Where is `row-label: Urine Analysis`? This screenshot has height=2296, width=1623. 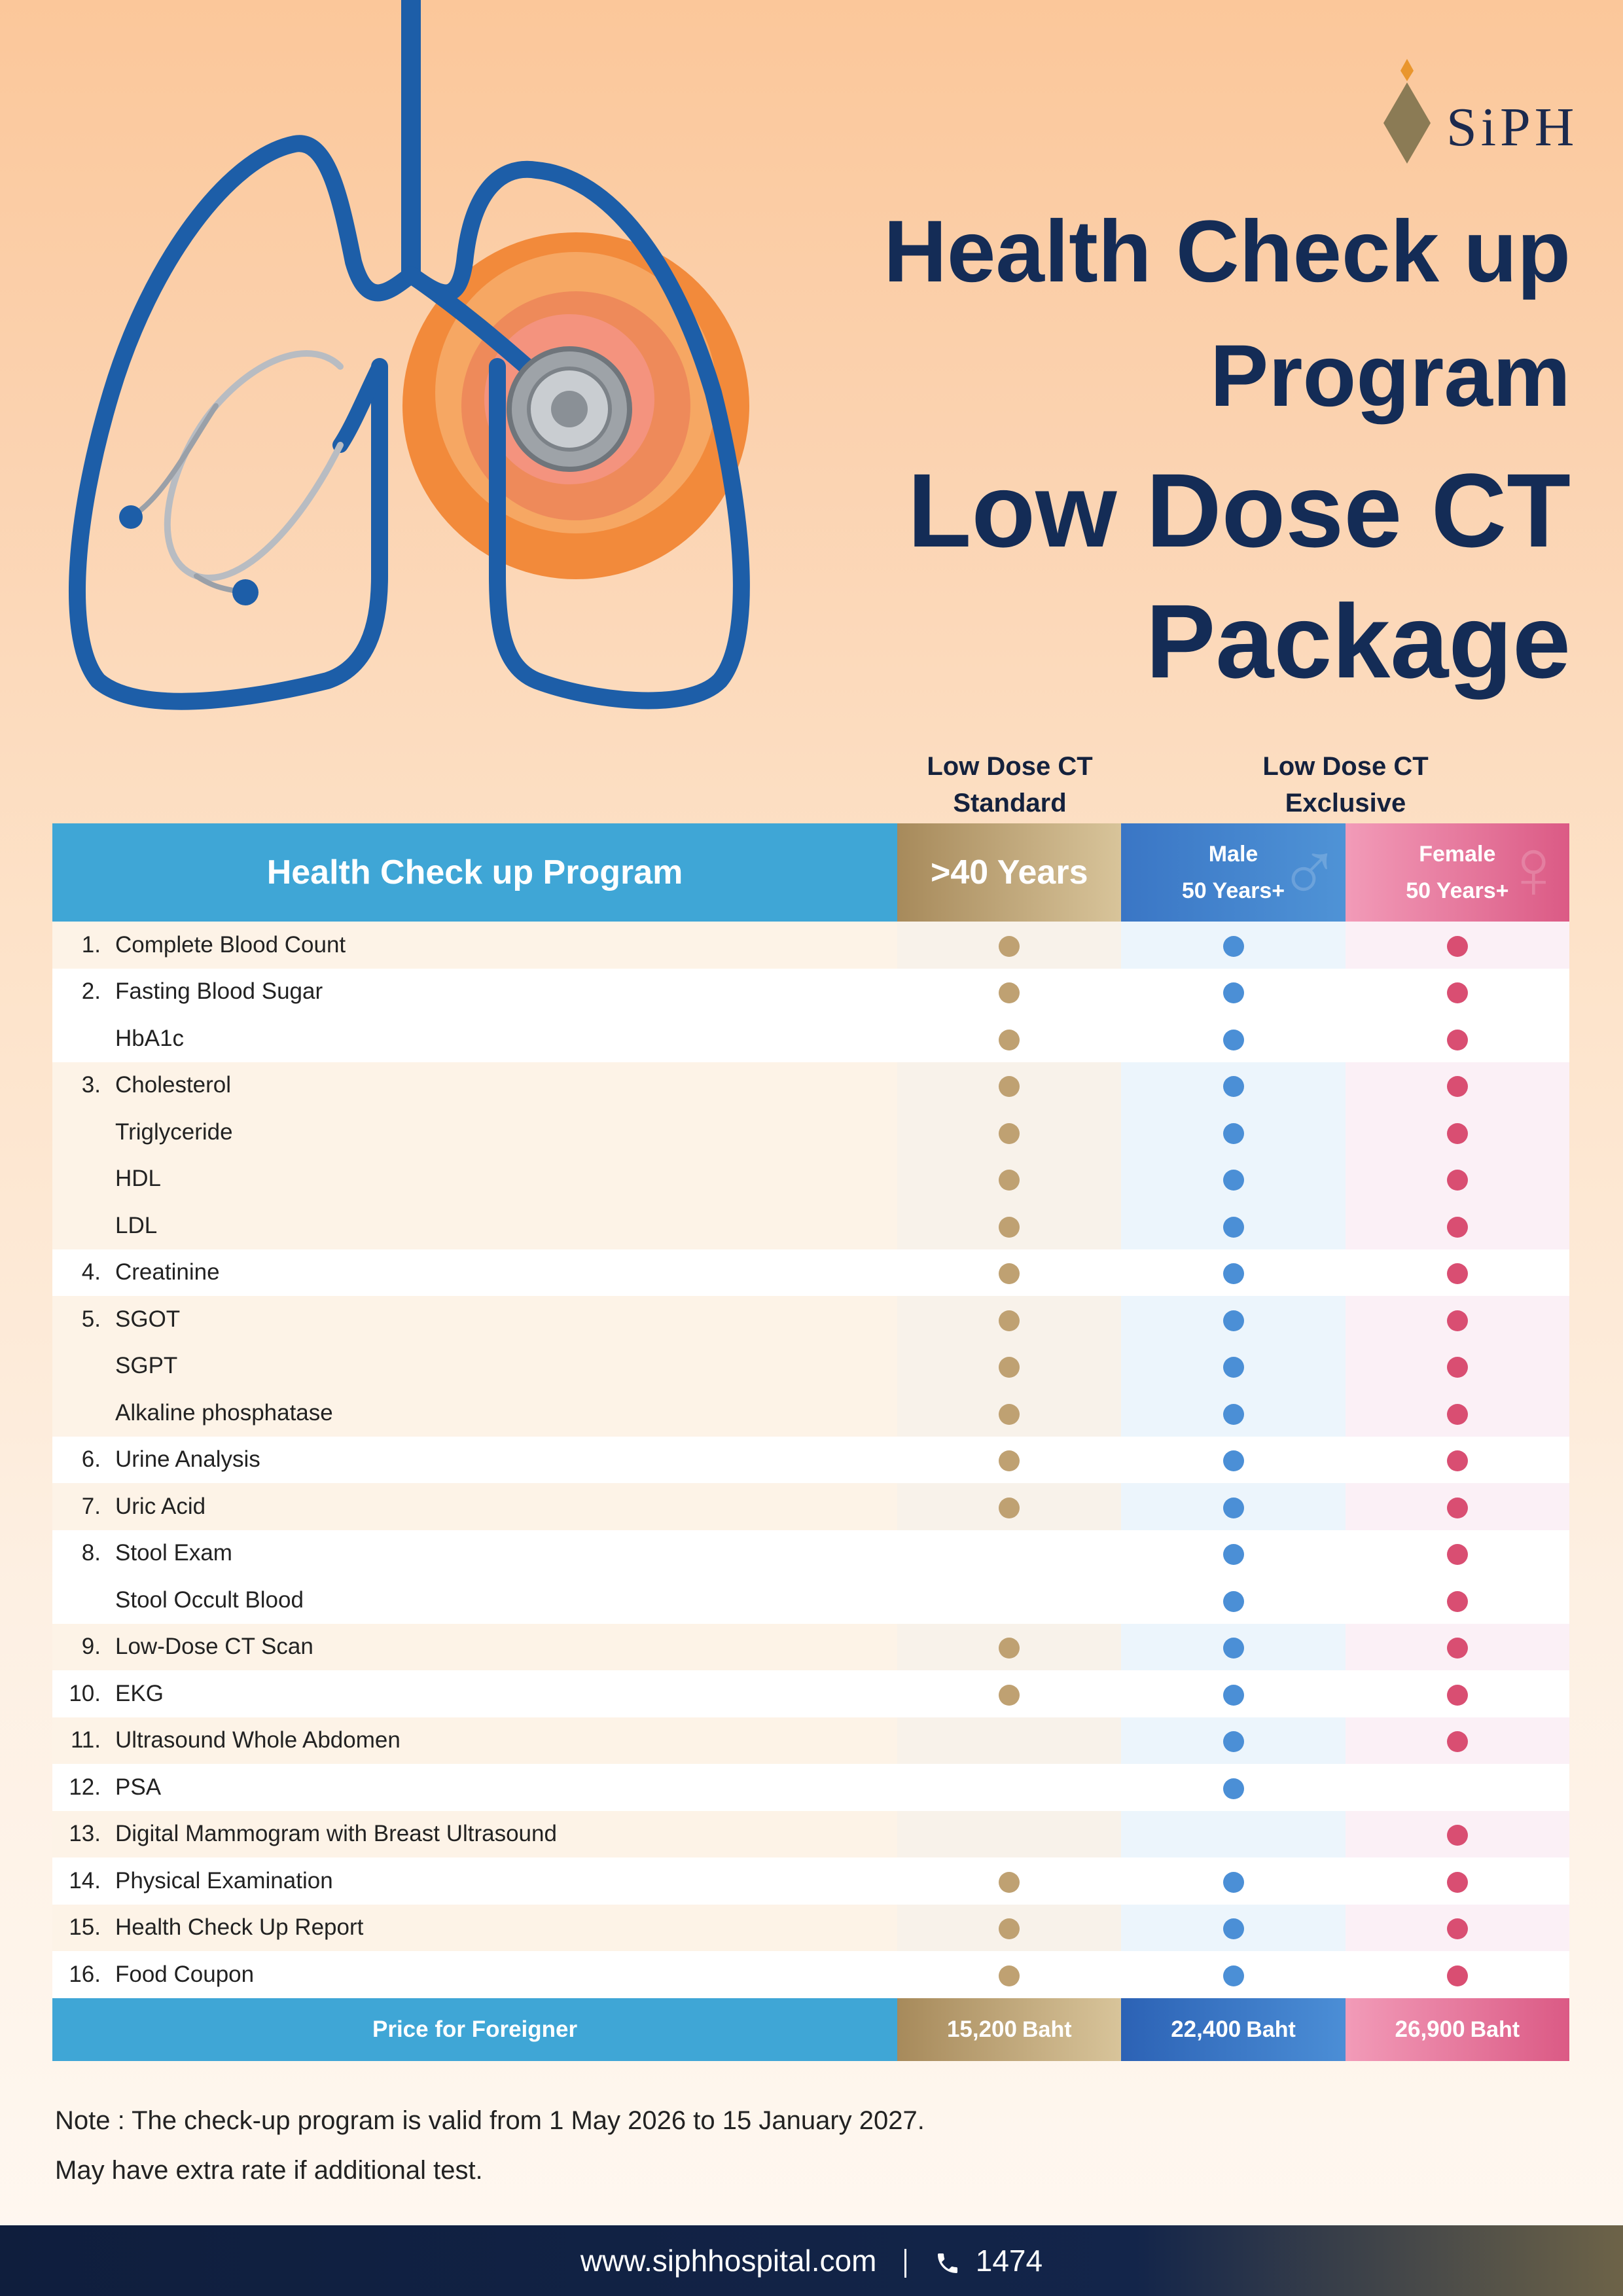
row-label: Urine Analysis is located at coordinates (188, 1459).